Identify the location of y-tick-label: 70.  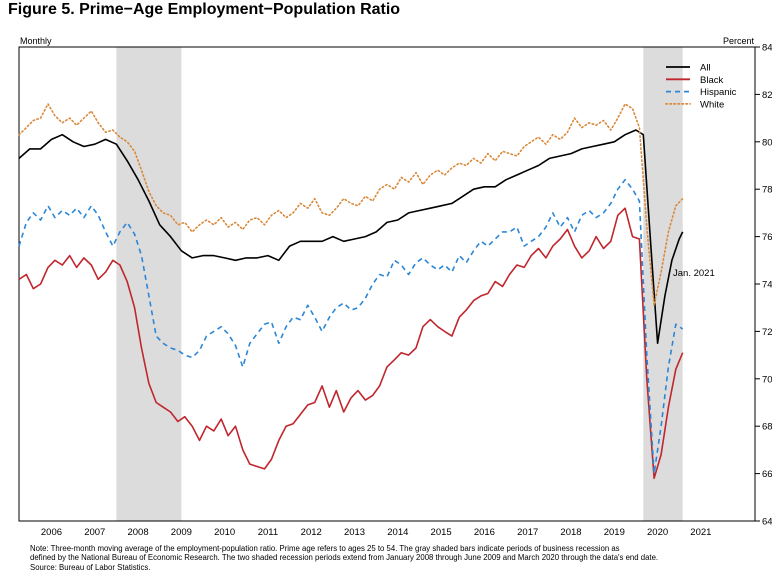
(767, 379).